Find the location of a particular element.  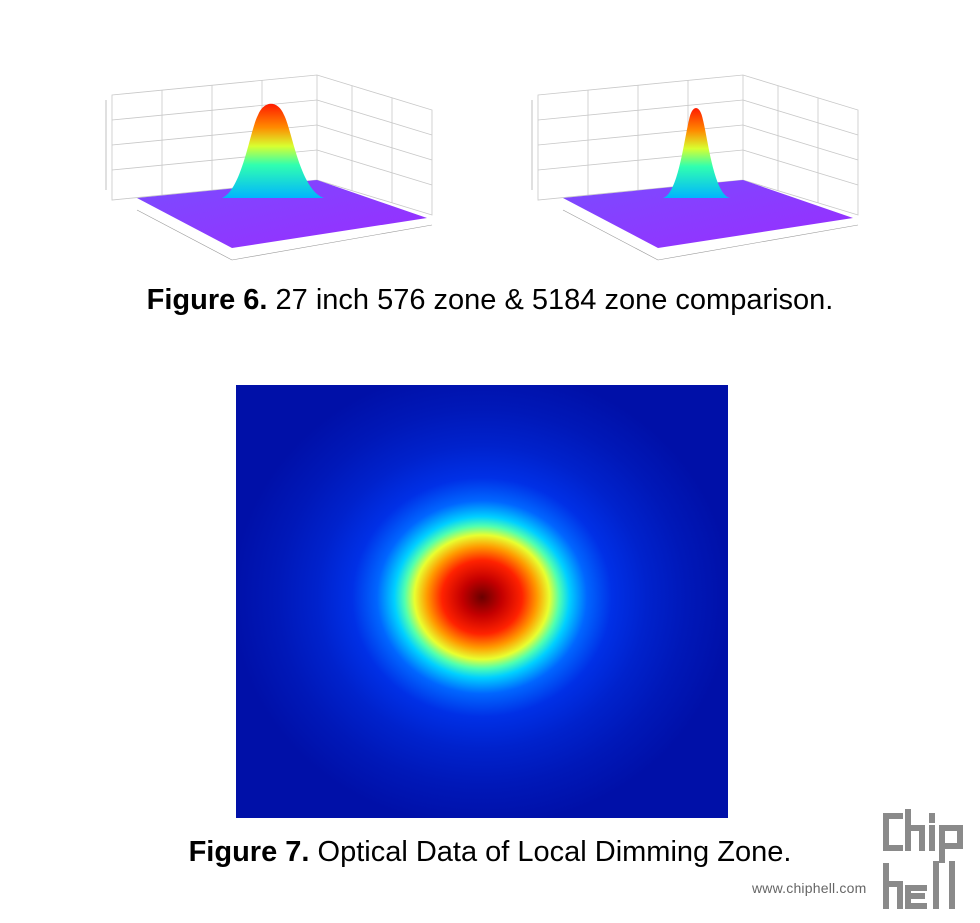

watermark-url: www.chiphell.com is located at coordinates (809, 888).